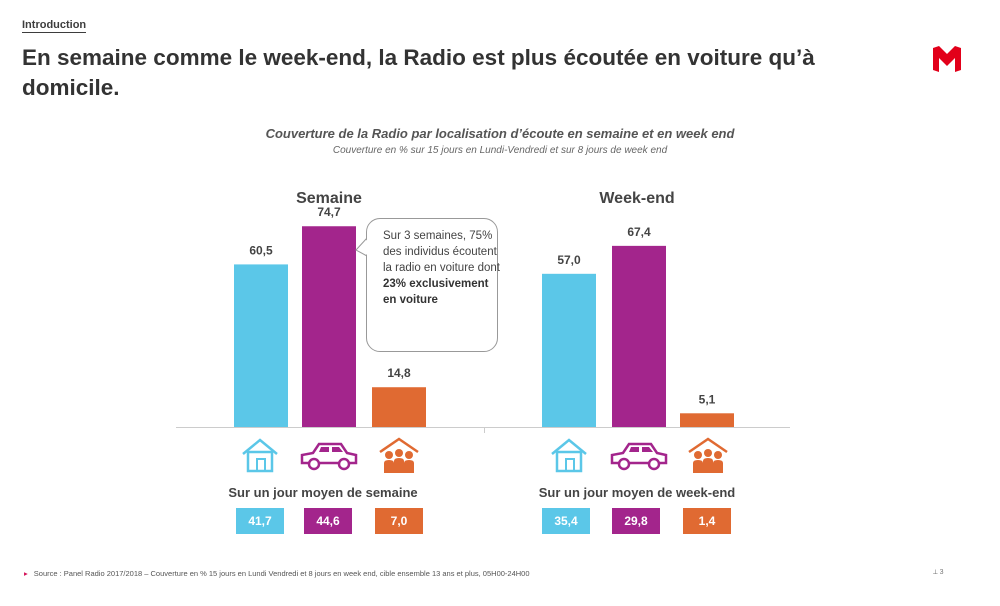 The image size is (1000, 606). I want to click on logo-shape, so click(947, 59).